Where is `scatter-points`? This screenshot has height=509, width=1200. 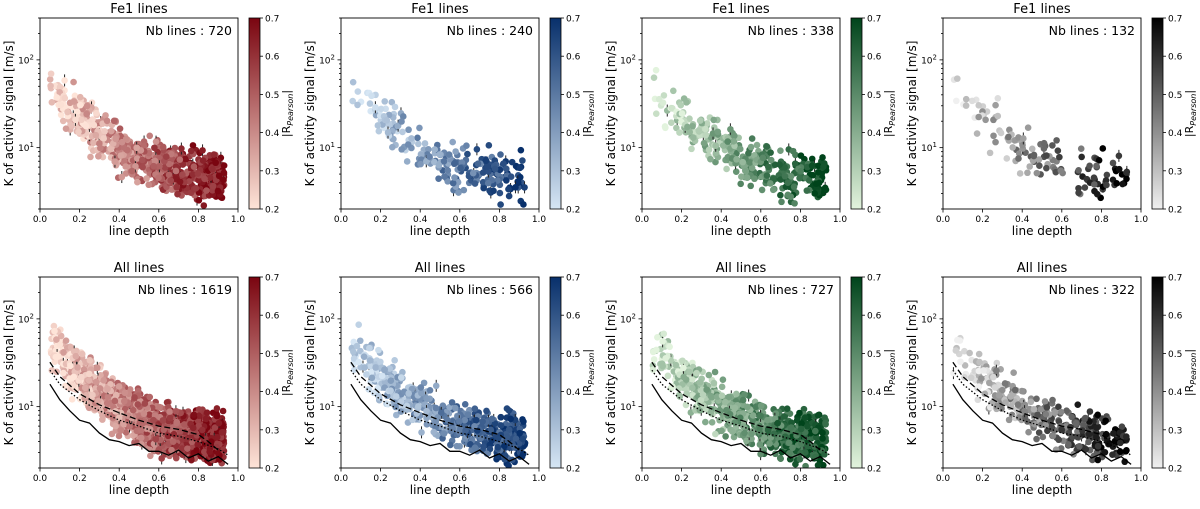 scatter-points is located at coordinates (740, 136).